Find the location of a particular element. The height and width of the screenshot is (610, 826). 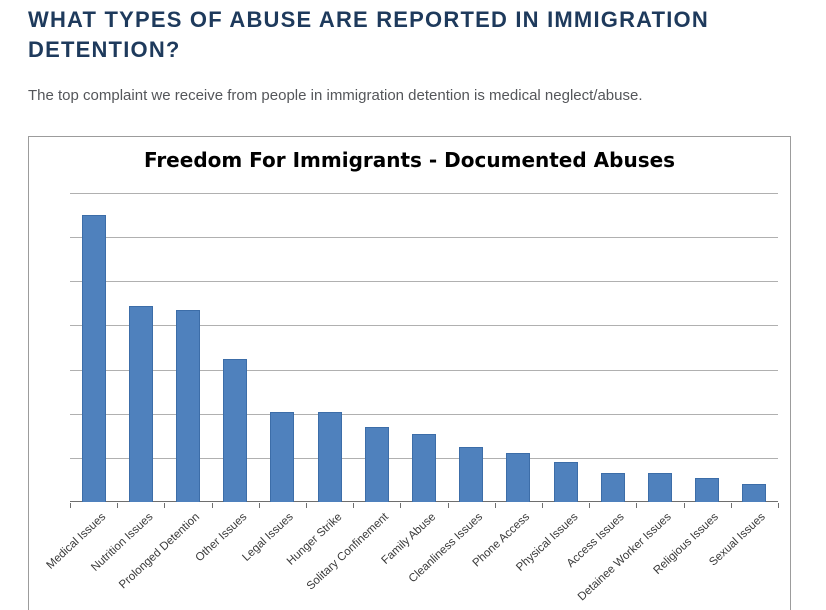

x-axis-label: Solitary Confinement is located at coordinates (347, 552).